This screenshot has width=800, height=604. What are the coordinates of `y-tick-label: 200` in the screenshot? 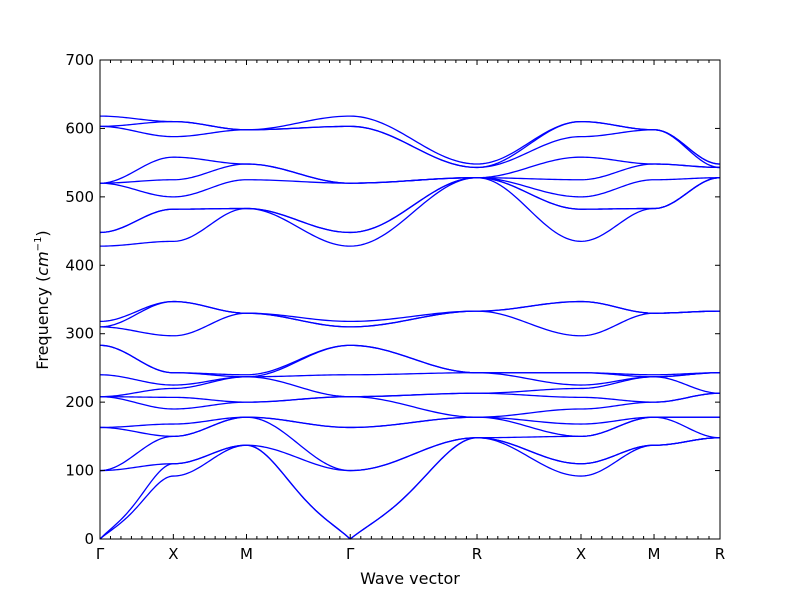 It's located at (79, 402).